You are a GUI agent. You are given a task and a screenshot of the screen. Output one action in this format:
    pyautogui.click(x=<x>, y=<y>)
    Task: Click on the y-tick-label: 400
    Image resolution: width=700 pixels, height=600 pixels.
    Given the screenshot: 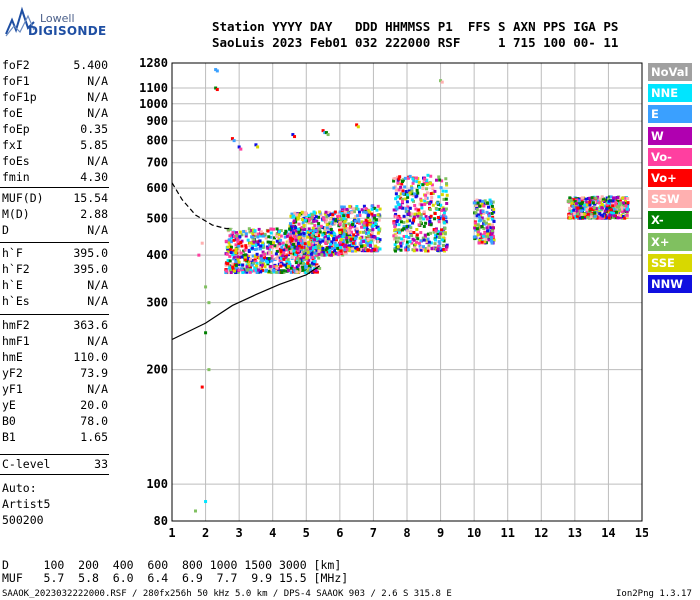 What is the action you would take?
    pyautogui.click(x=157, y=255)
    